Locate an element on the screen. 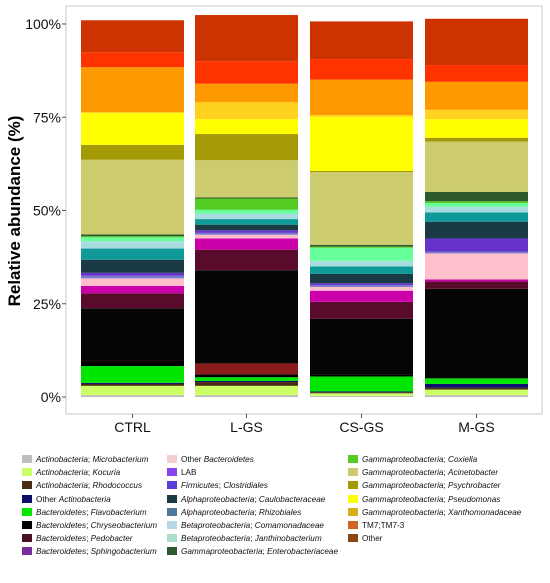 This screenshot has height=583, width=550. legend-label-part: Clostridiales is located at coordinates (245, 486).